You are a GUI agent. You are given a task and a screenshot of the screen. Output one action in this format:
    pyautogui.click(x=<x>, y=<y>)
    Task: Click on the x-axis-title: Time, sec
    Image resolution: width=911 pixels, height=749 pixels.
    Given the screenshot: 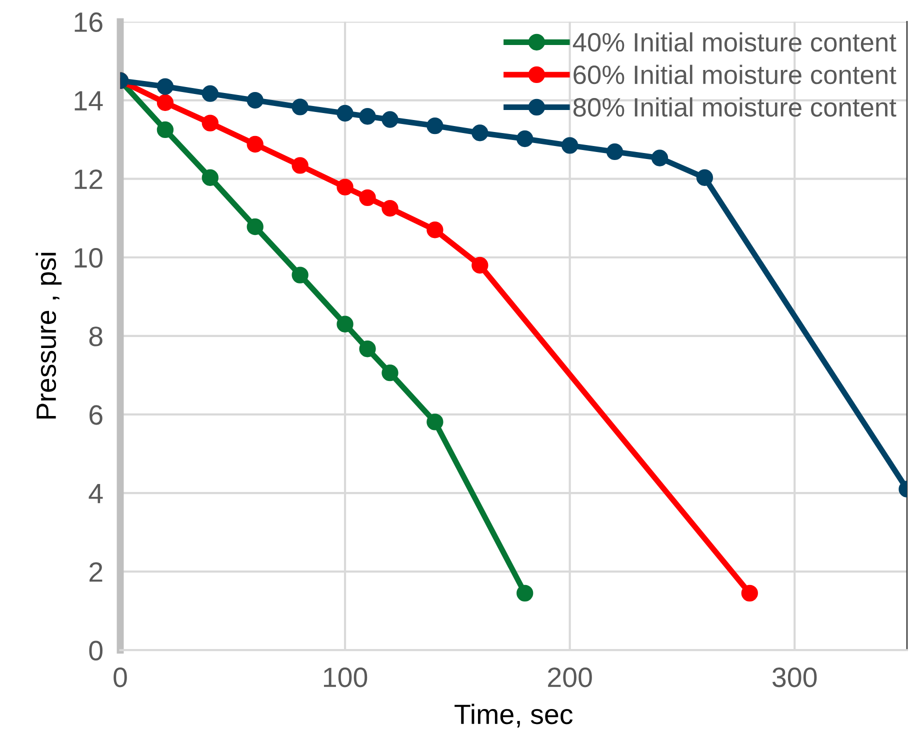 What is the action you would take?
    pyautogui.click(x=513, y=716)
    